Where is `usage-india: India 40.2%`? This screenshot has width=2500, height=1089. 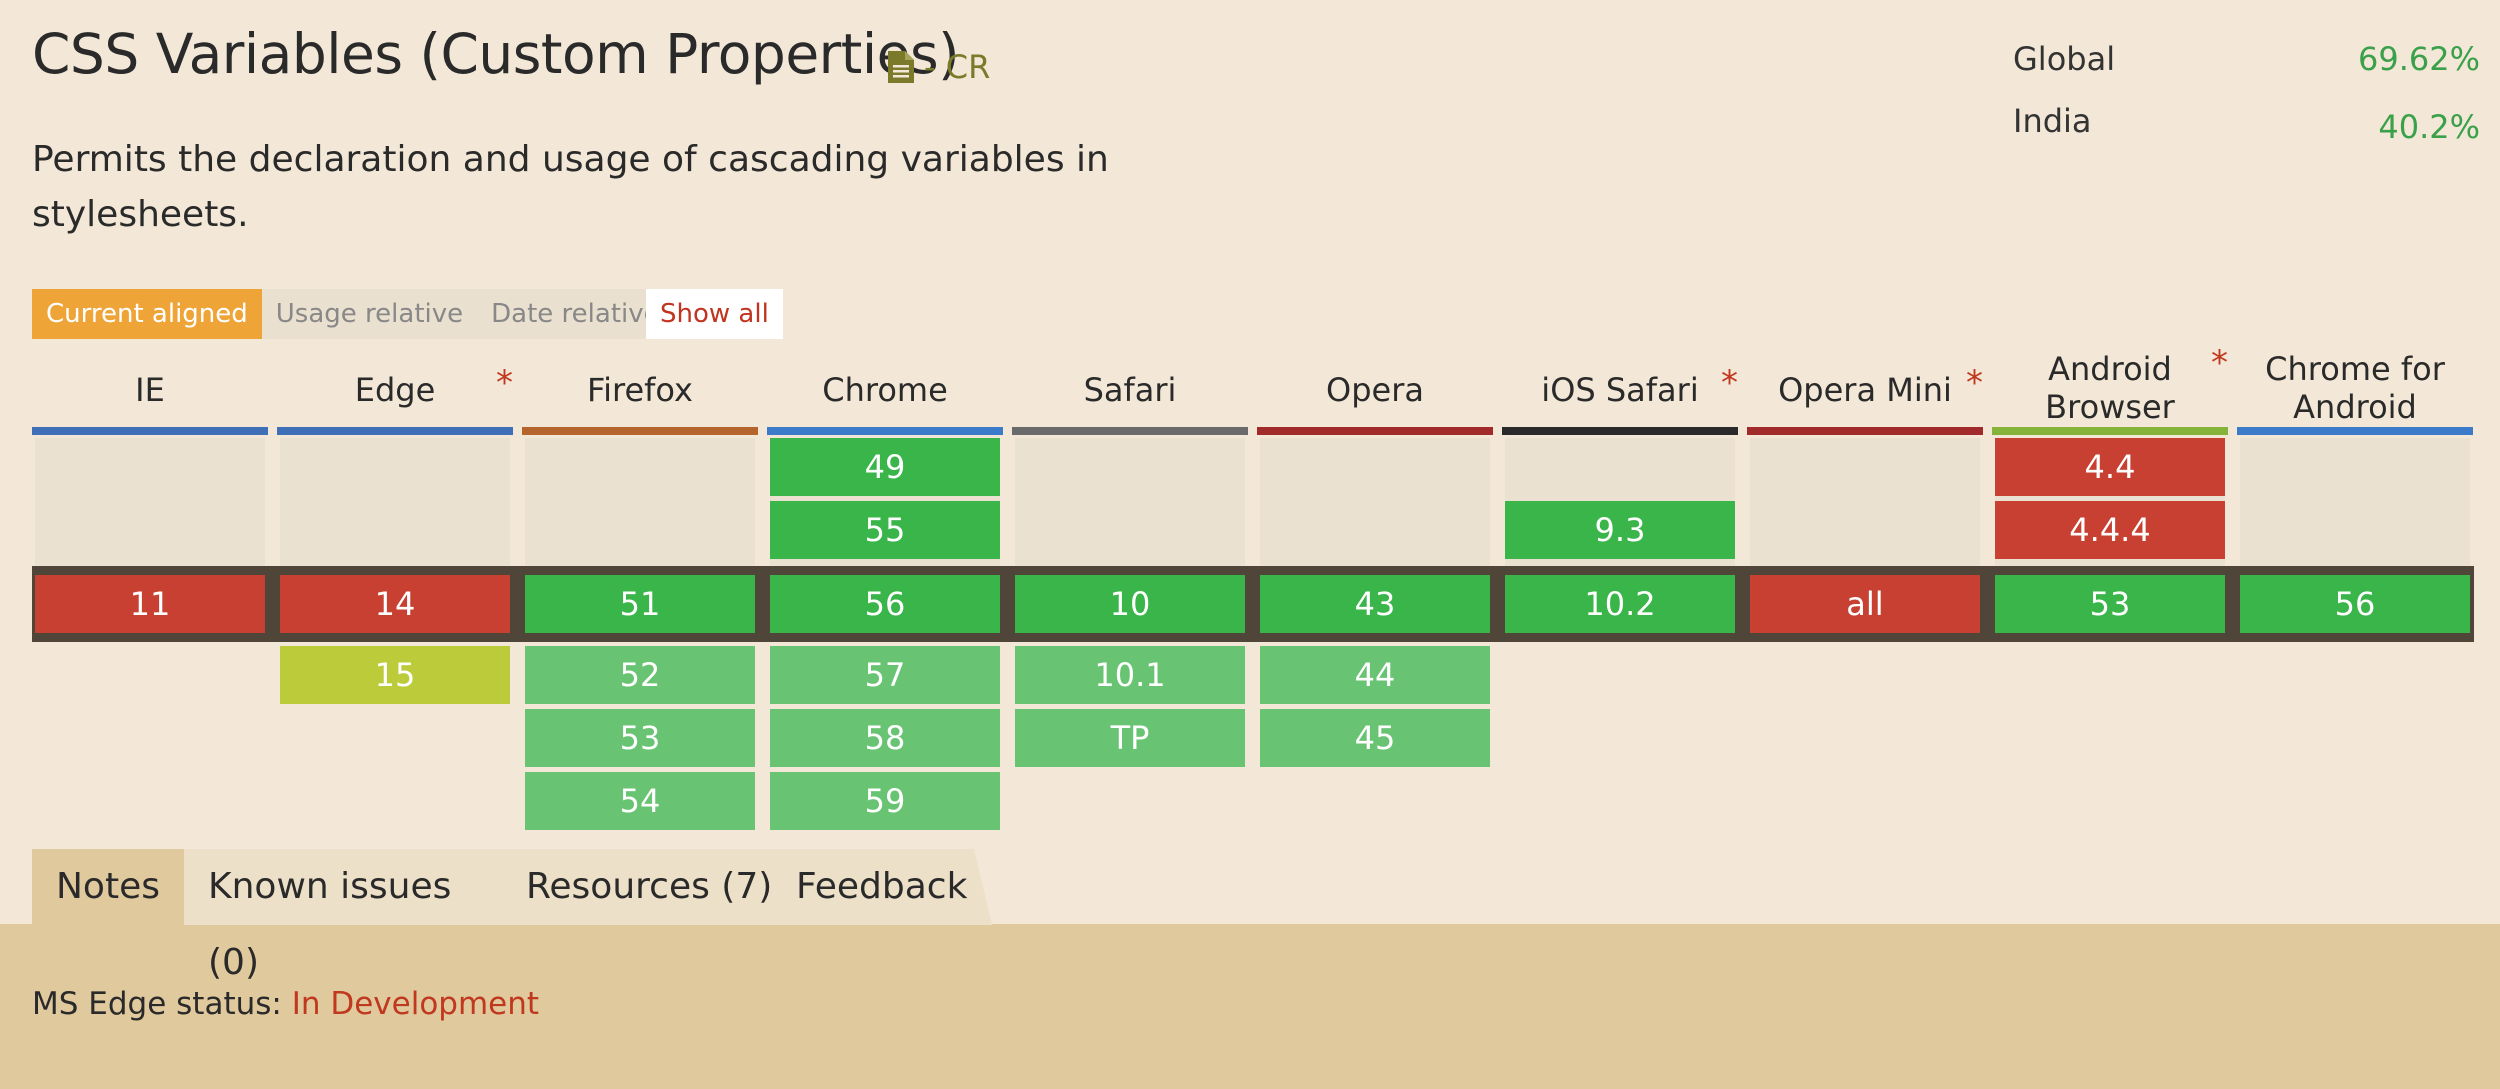
usage-india: India 40.2% is located at coordinates (2246, 133).